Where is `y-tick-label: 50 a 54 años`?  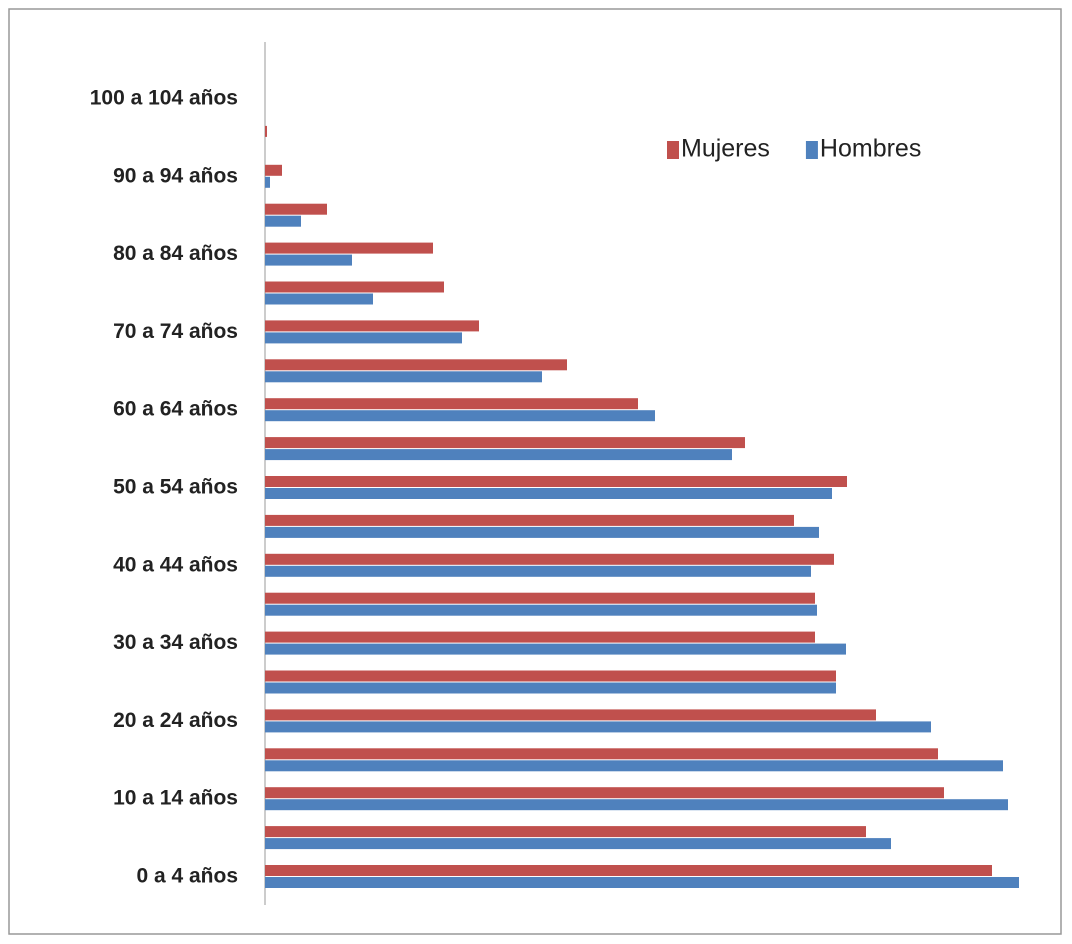
y-tick-label: 50 a 54 años is located at coordinates (175, 487).